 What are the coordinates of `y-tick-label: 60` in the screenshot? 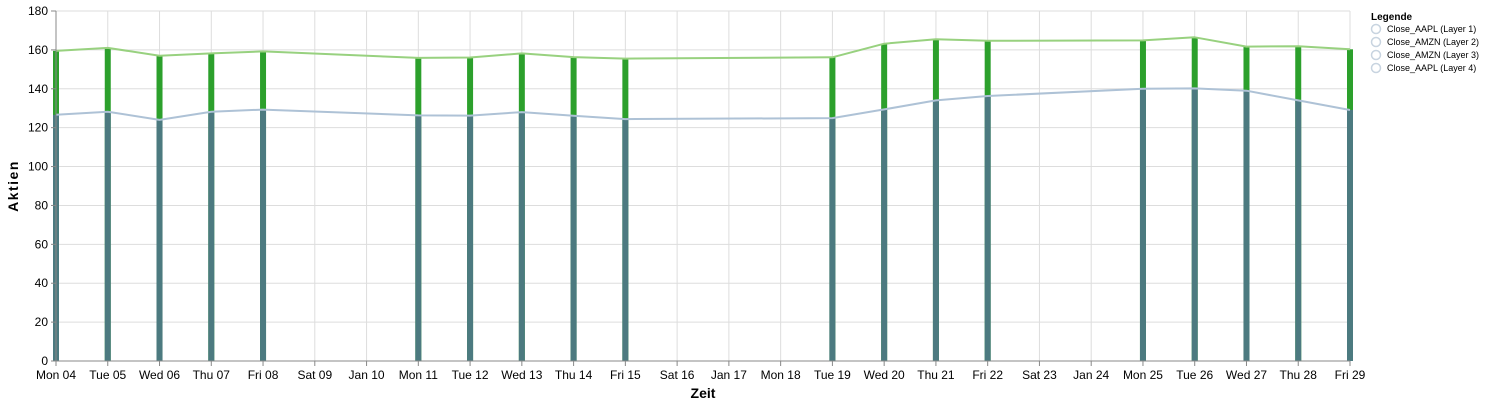 It's located at (42, 244).